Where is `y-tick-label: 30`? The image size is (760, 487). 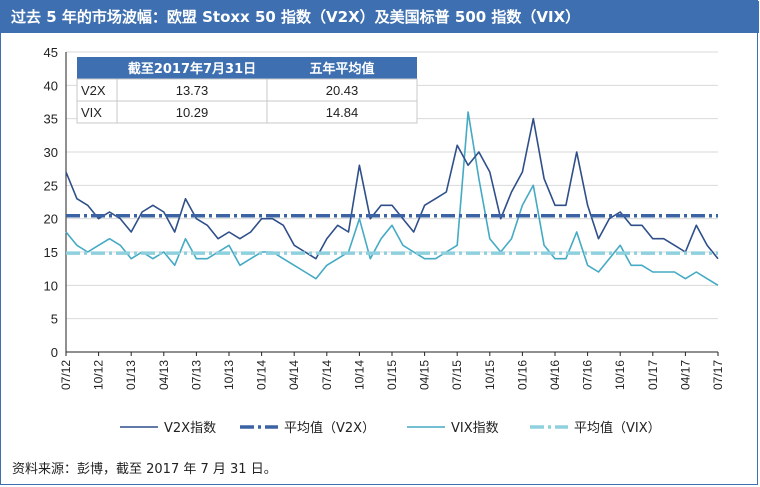 y-tick-label: 30 is located at coordinates (51, 152).